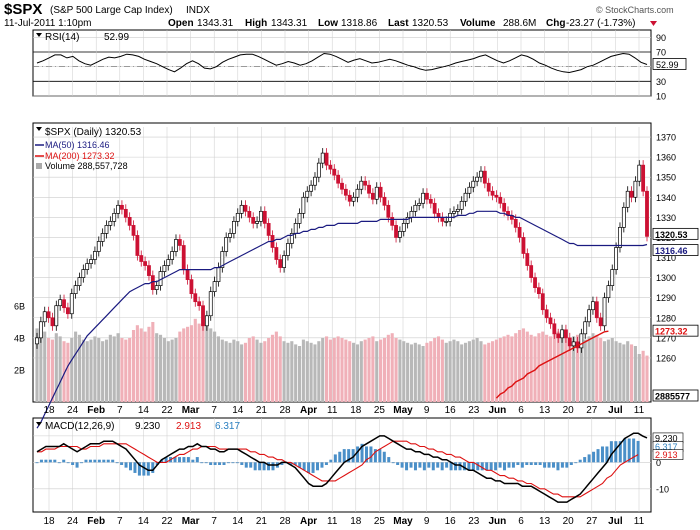  What do you see at coordinates (666, 298) in the screenshot?
I see `price-tick-label: 1290` at bounding box center [666, 298].